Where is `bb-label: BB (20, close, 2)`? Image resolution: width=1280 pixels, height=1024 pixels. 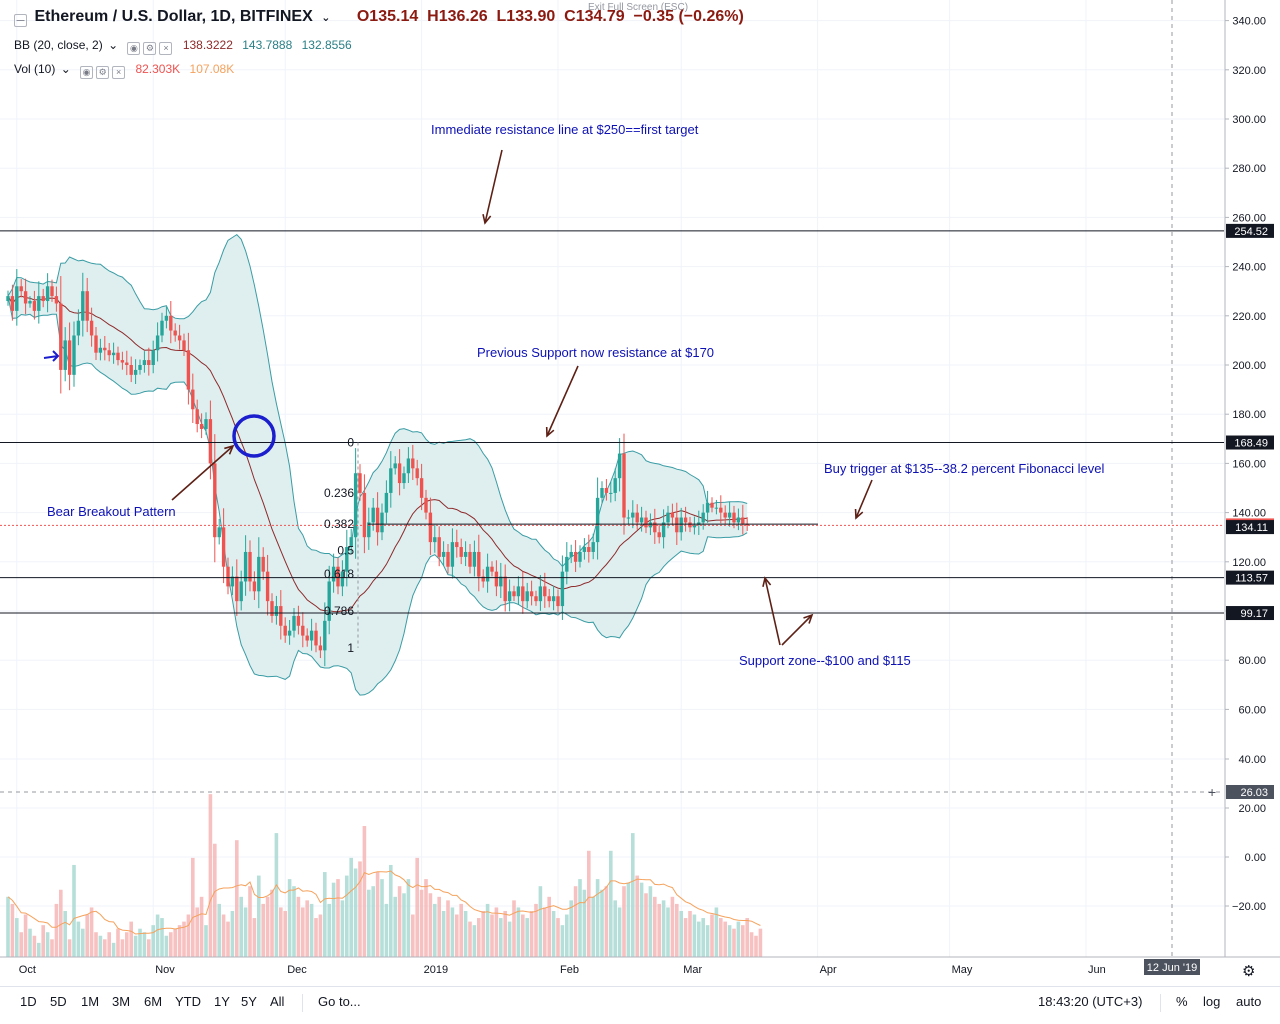 bb-label: BB (20, close, 2) is located at coordinates (58, 45).